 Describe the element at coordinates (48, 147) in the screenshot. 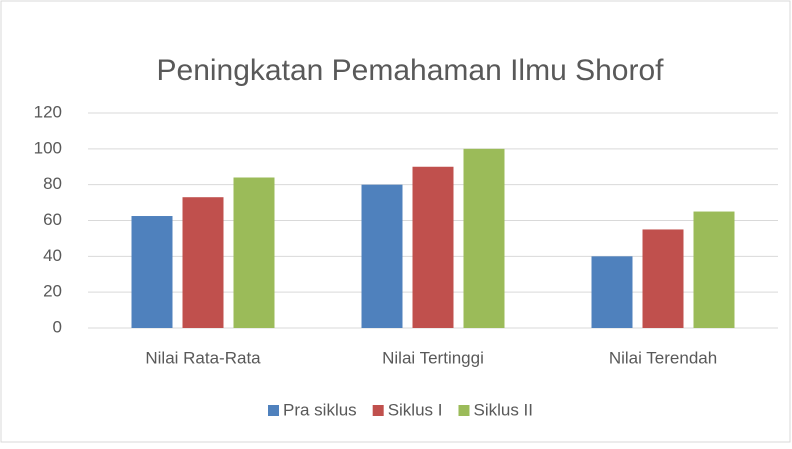

I see `y-tick-label: 100` at that location.